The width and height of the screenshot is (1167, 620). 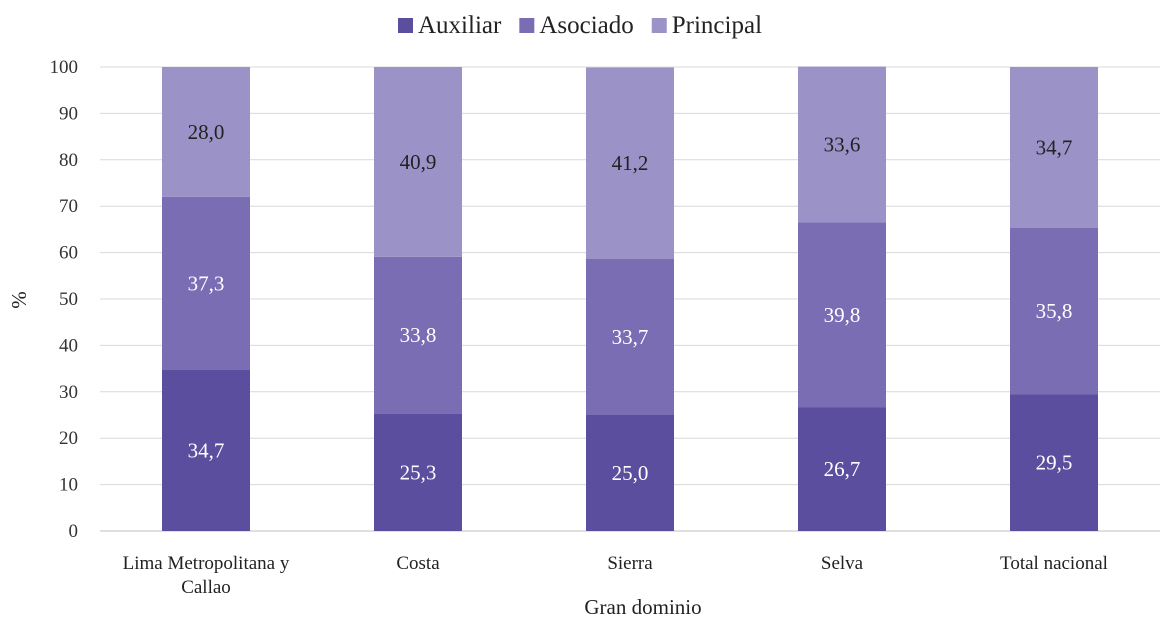 I want to click on data-label: 29,5, so click(x=1054, y=463).